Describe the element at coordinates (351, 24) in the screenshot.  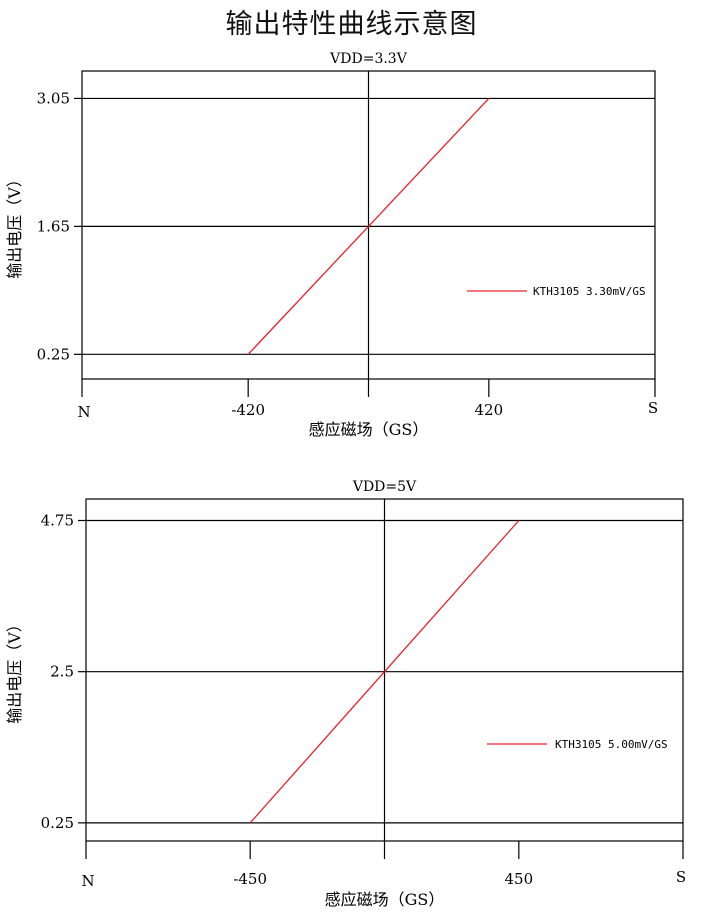
I see `page-title: 输出特性曲线示意图` at that location.